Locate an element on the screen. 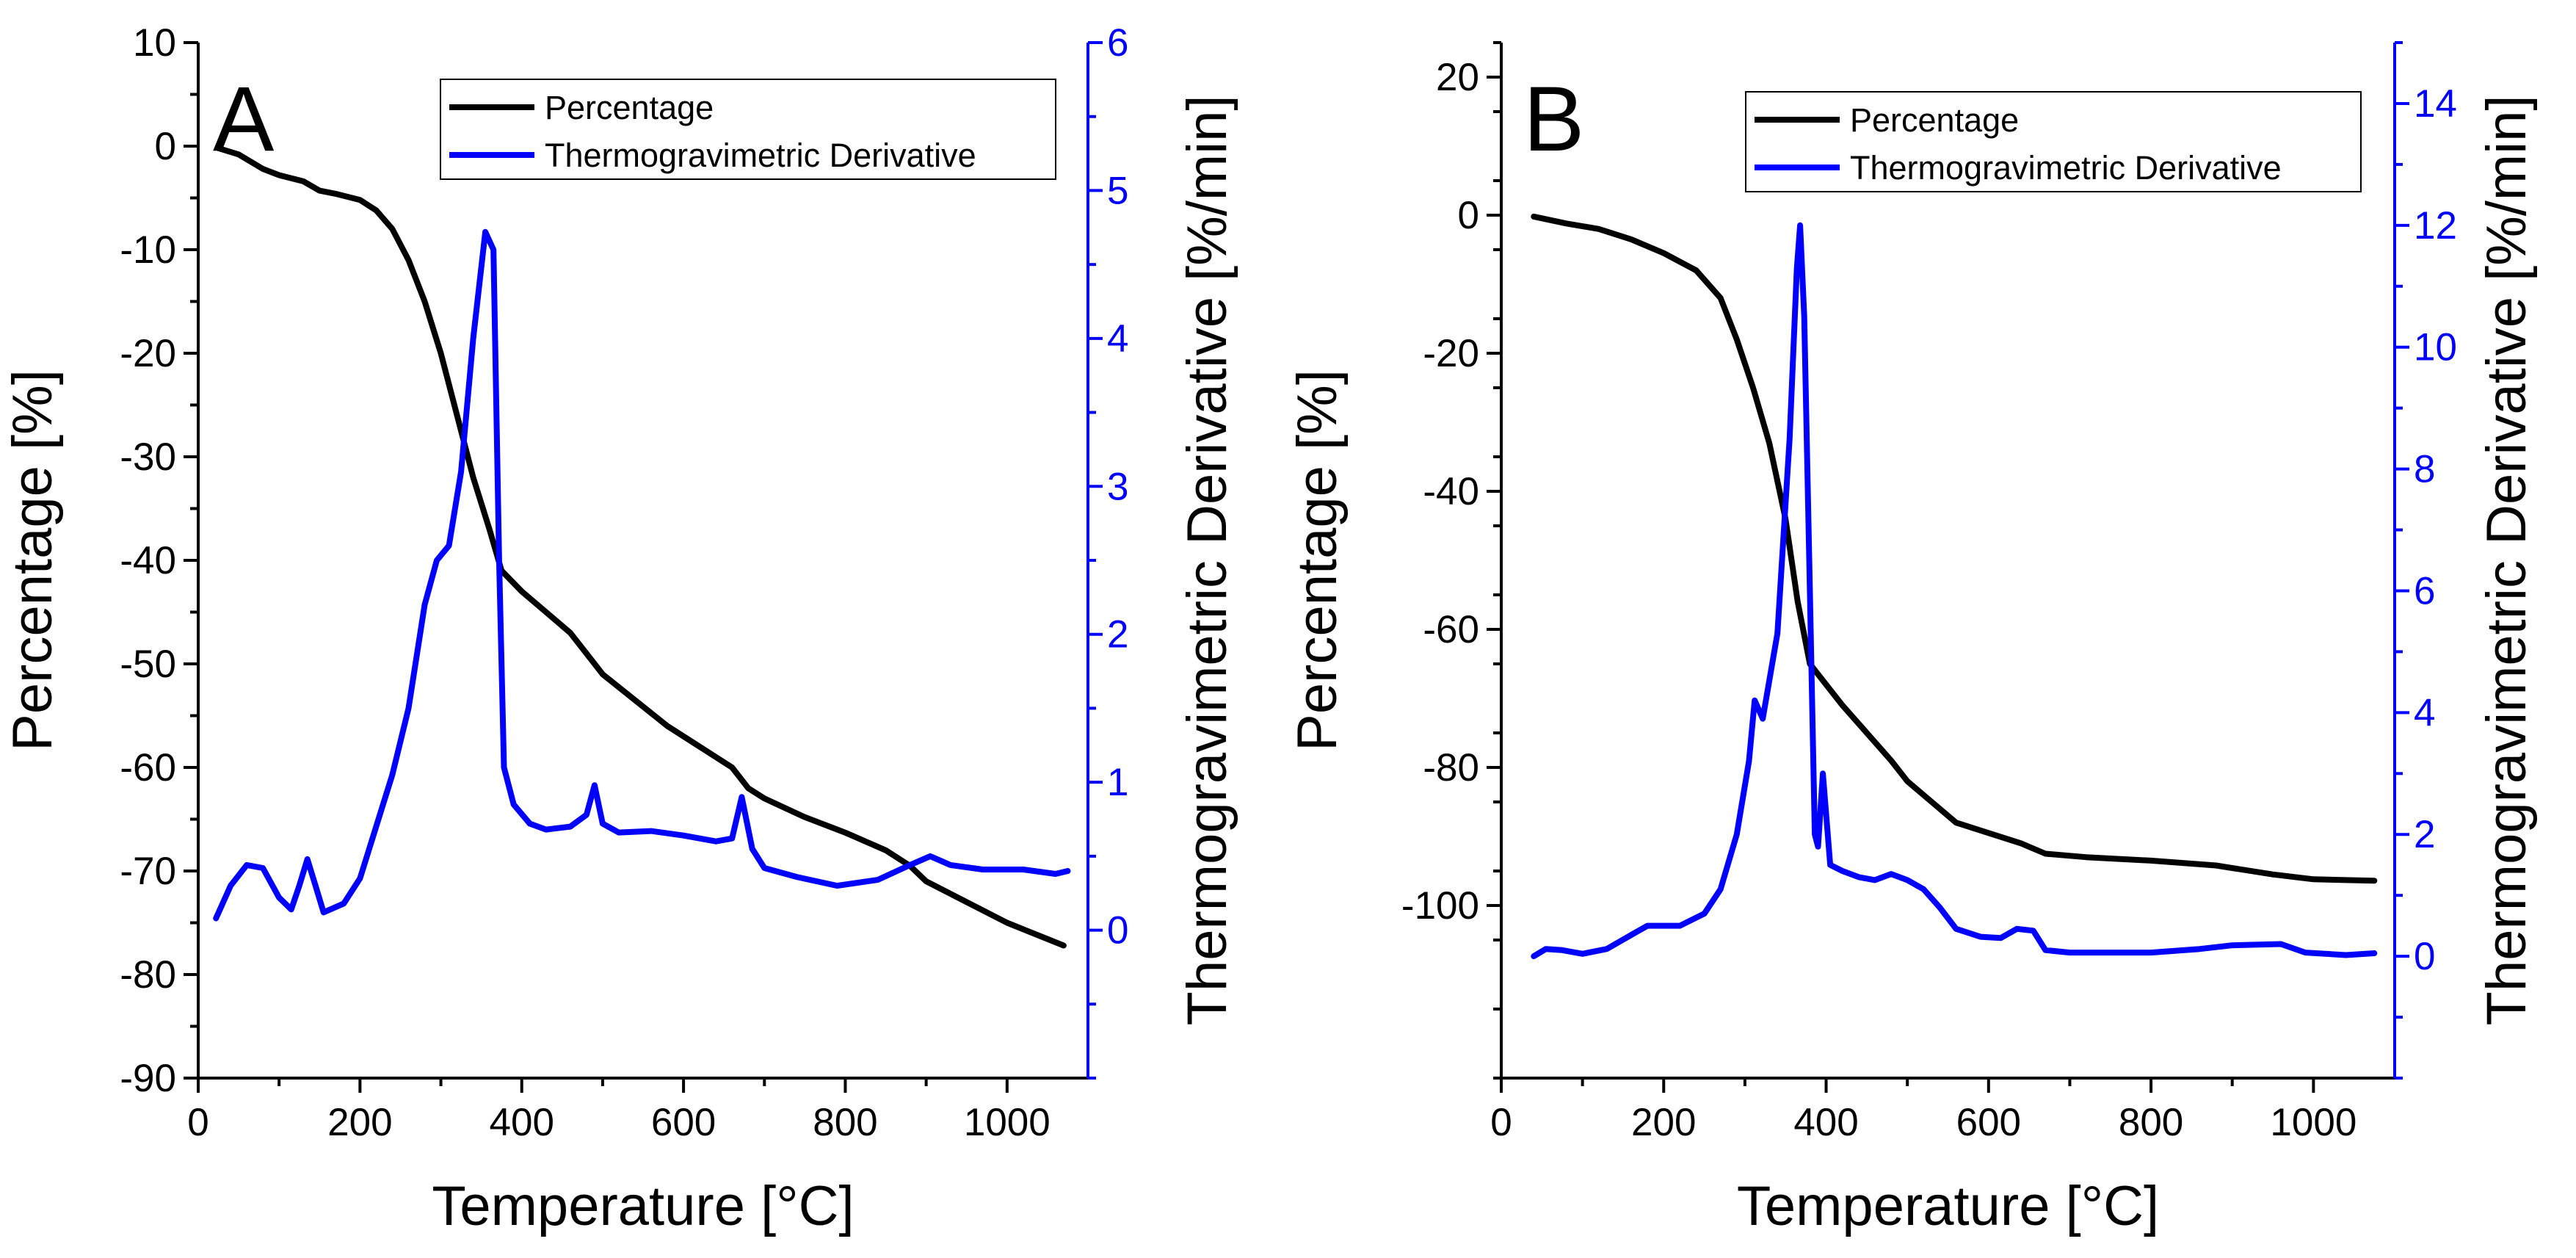  y-left-tick-label: -100 is located at coordinates (1440, 906).